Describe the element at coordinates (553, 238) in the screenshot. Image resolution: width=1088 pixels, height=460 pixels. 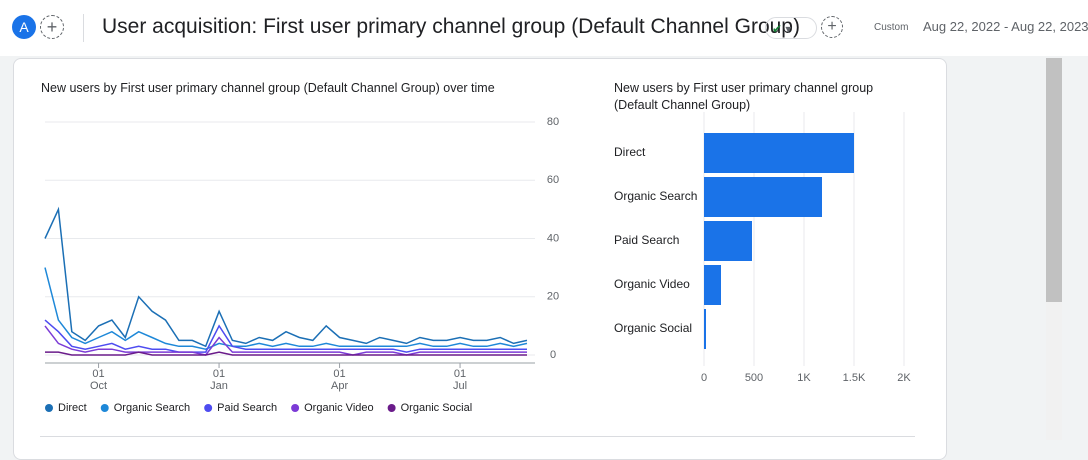
I see `y-tick-label: 40` at that location.